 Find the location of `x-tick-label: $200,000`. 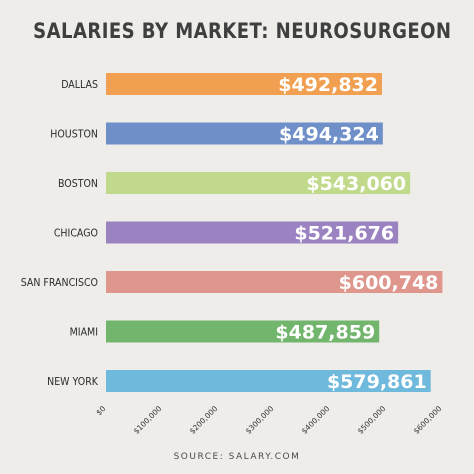

x-tick-label: $200,000 is located at coordinates (204, 420).